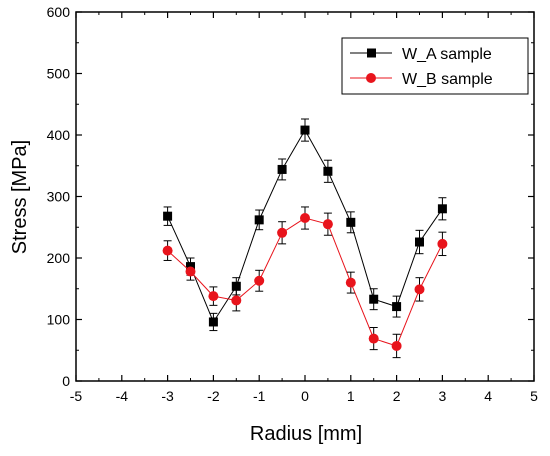 Image resolution: width=550 pixels, height=456 pixels. I want to click on legend-box, so click(435, 66).